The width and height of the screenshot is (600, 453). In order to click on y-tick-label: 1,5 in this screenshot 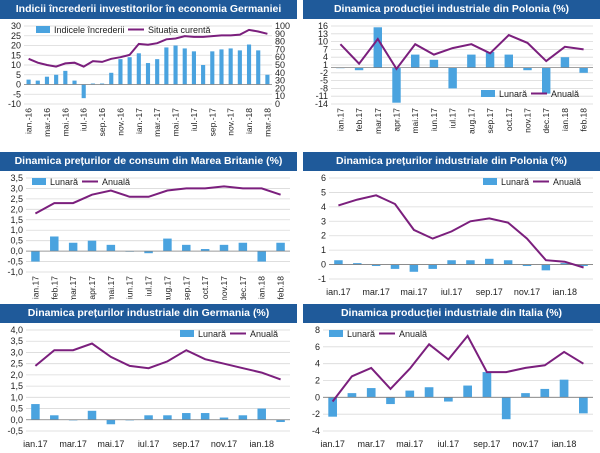, I will do `click(16, 220)`.